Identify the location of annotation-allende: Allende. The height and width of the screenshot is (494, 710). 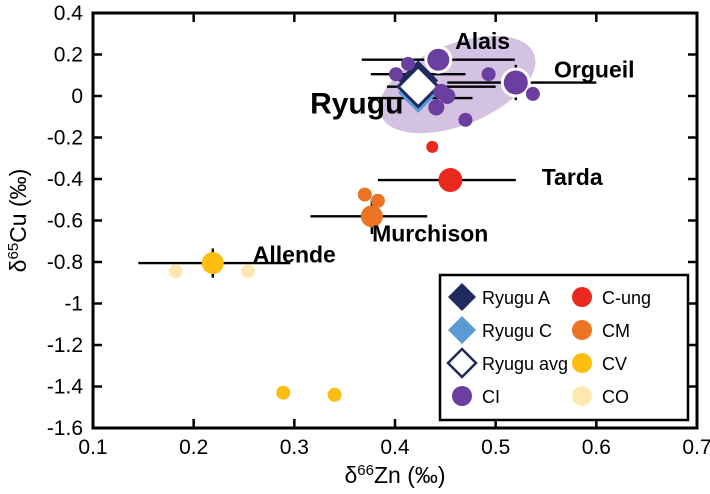
(294, 254).